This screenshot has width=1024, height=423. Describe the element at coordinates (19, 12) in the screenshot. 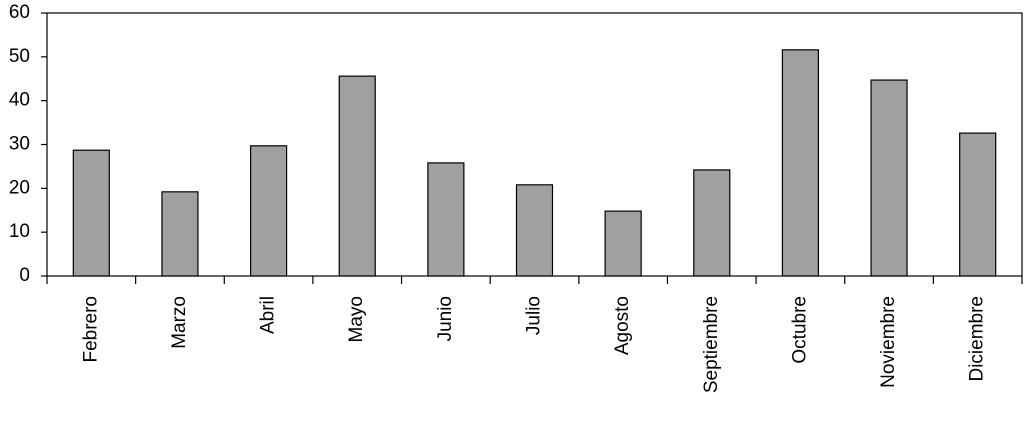

I see `y-tick-label: 60` at that location.